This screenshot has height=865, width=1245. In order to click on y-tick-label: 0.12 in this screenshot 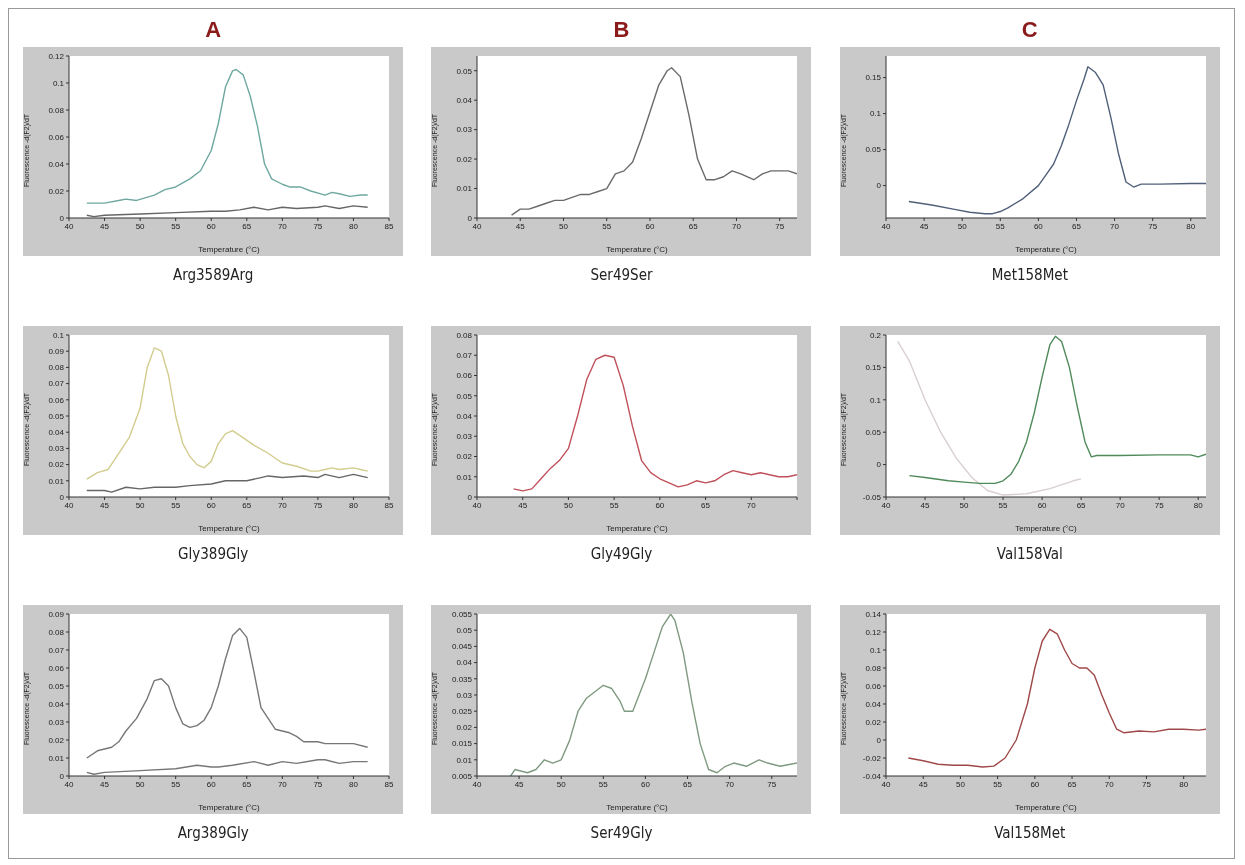, I will do `click(56, 56)`.